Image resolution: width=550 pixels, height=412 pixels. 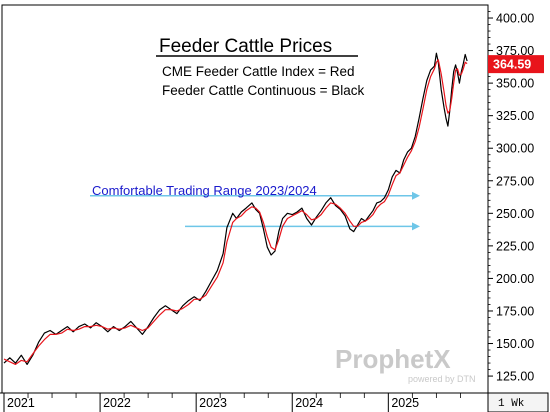 I want to click on x-tick-label: 2023, so click(x=213, y=403).